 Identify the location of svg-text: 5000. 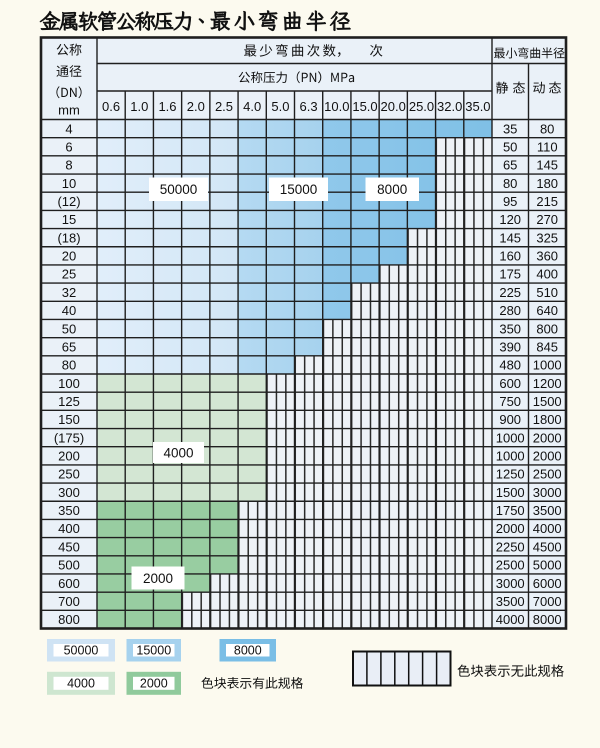
(547, 565).